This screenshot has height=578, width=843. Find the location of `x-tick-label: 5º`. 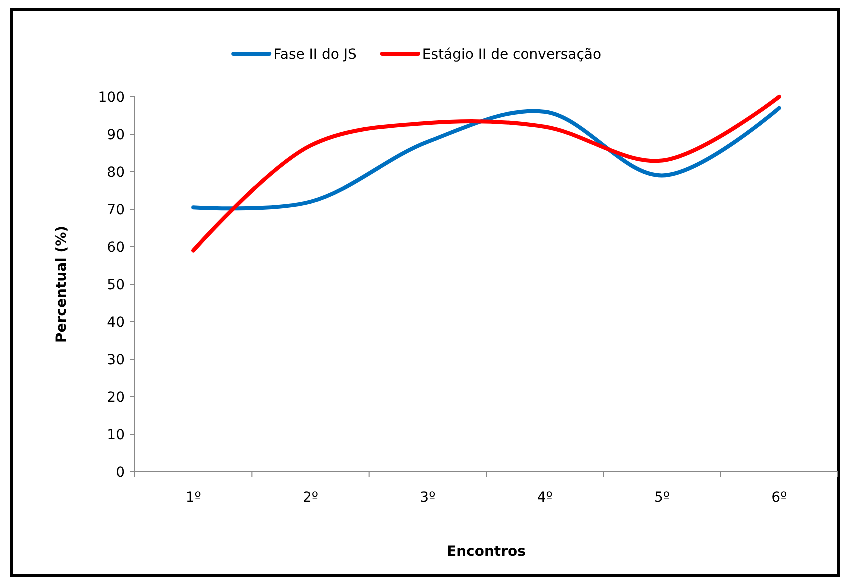

x-tick-label: 5º is located at coordinates (662, 498).